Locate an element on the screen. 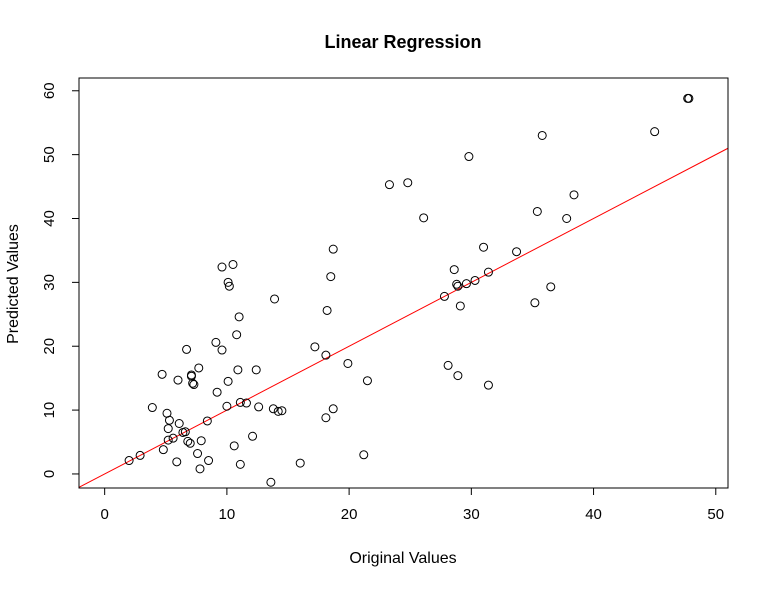 This screenshot has height=592, width=769. y-tick-label: 60 is located at coordinates (49, 90).